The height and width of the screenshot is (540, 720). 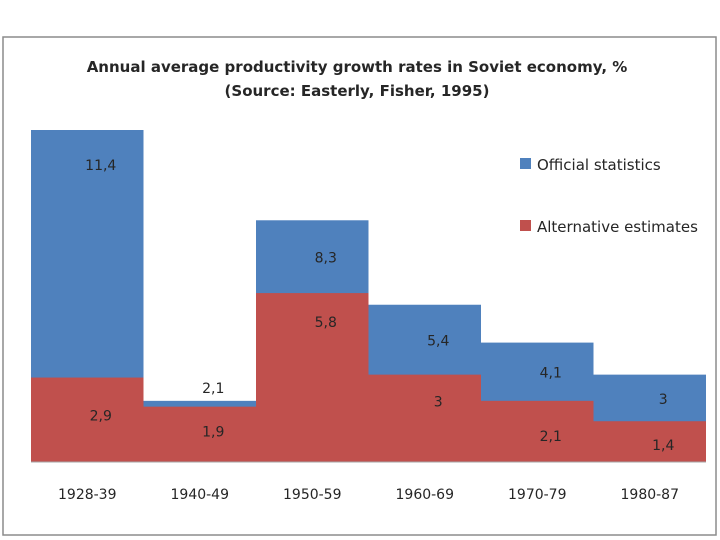 I want to click on value-label-alternative-1928-39: 2,9, so click(x=101, y=417).